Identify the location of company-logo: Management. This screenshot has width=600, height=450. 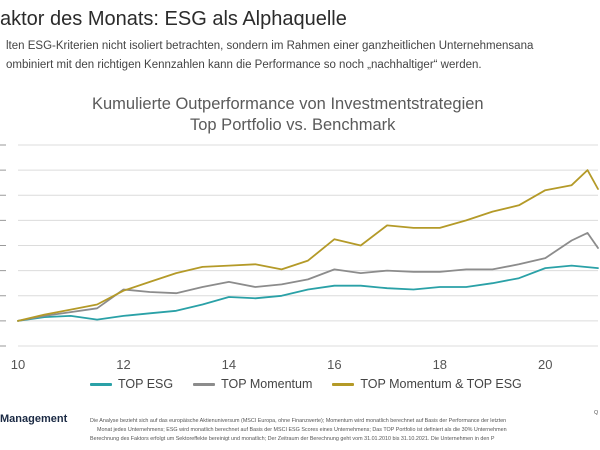
(34, 419).